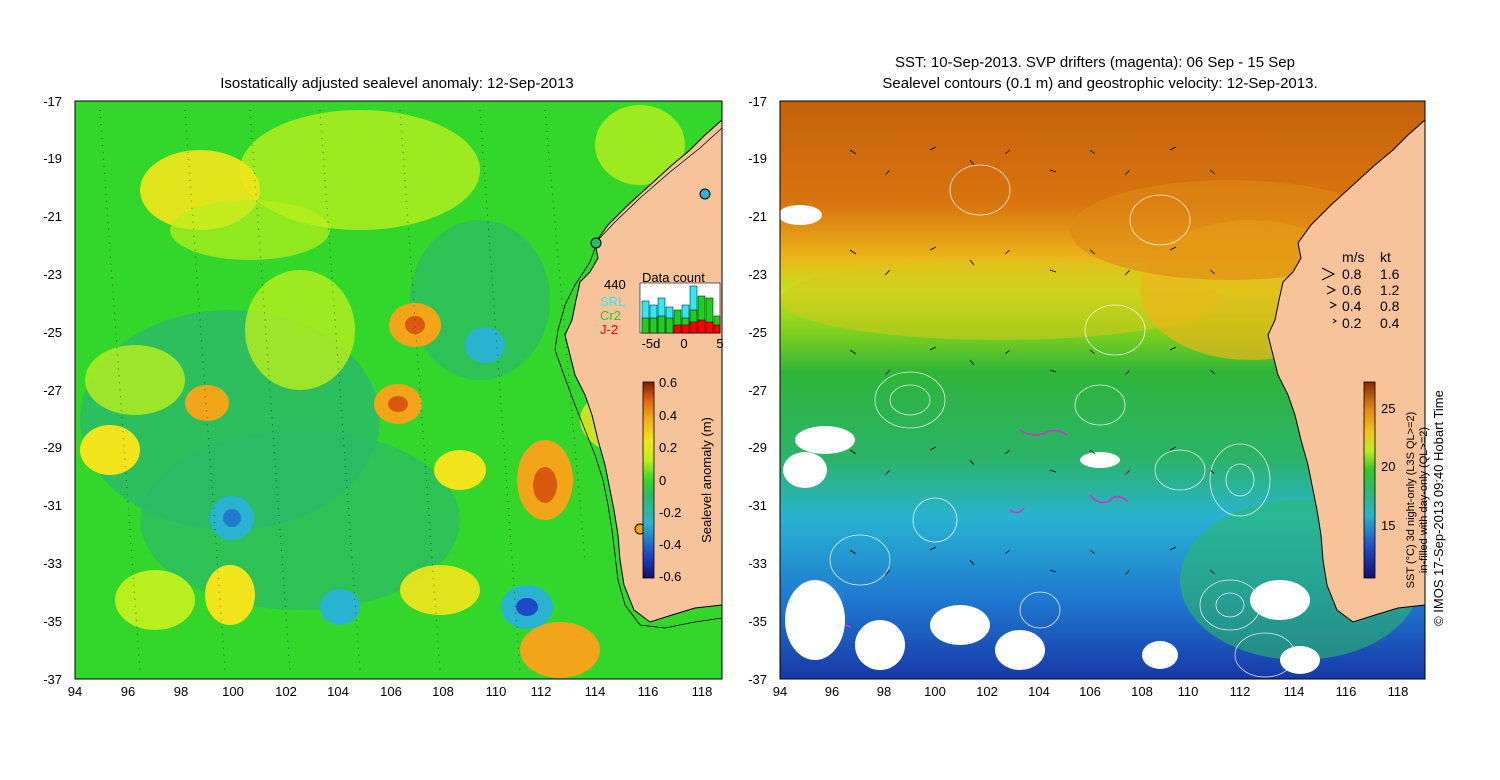  What do you see at coordinates (673, 277) in the screenshot?
I see `data-count-title: Data count` at bounding box center [673, 277].